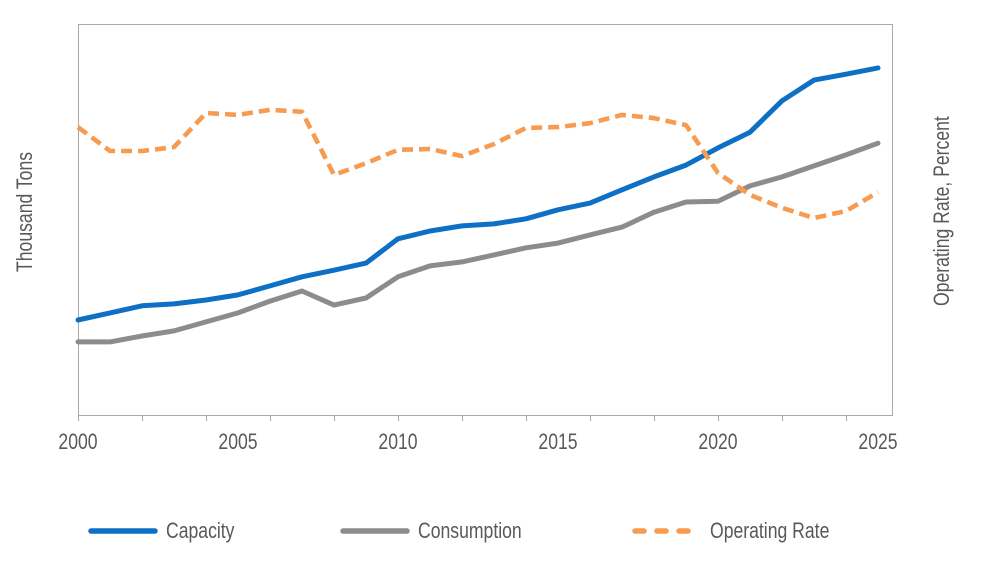 This screenshot has height=569, width=984. What do you see at coordinates (238, 441) in the screenshot?
I see `x-tick-label-2005: 2005` at bounding box center [238, 441].